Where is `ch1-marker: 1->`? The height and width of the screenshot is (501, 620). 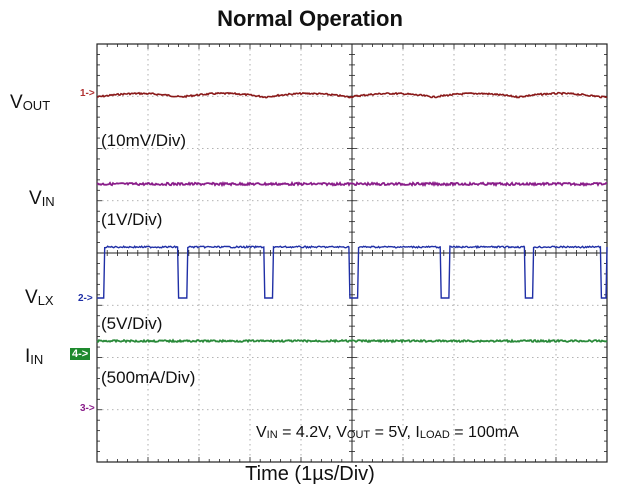 ch1-marker: 1-> is located at coordinates (87, 93).